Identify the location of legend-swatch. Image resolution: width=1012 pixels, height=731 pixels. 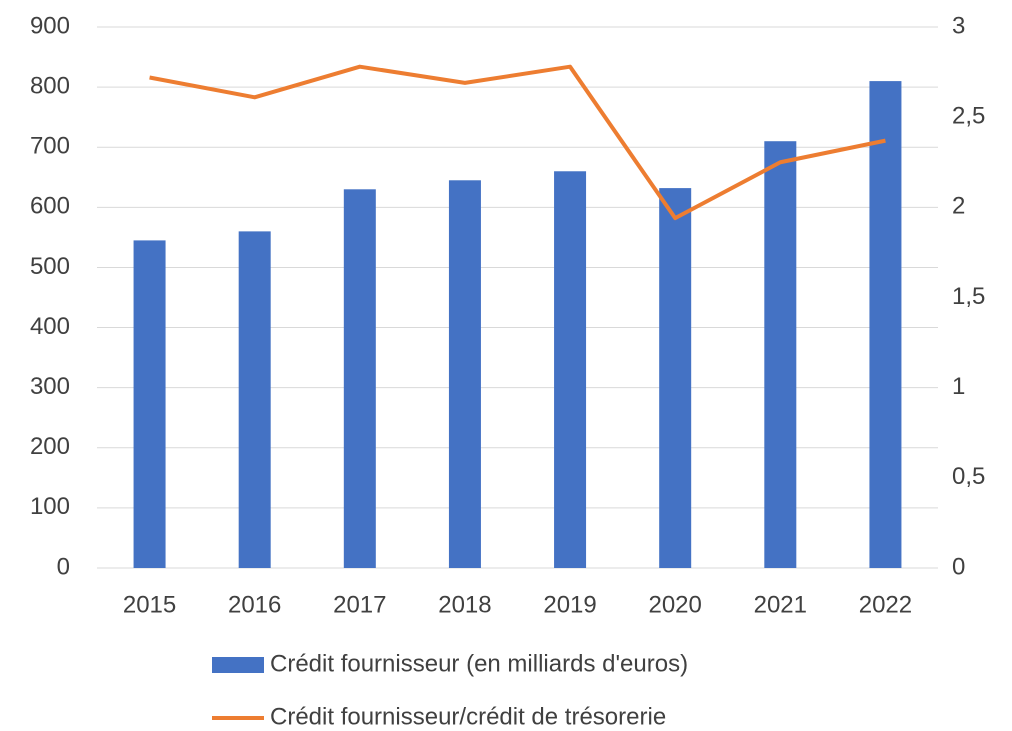
(238, 665).